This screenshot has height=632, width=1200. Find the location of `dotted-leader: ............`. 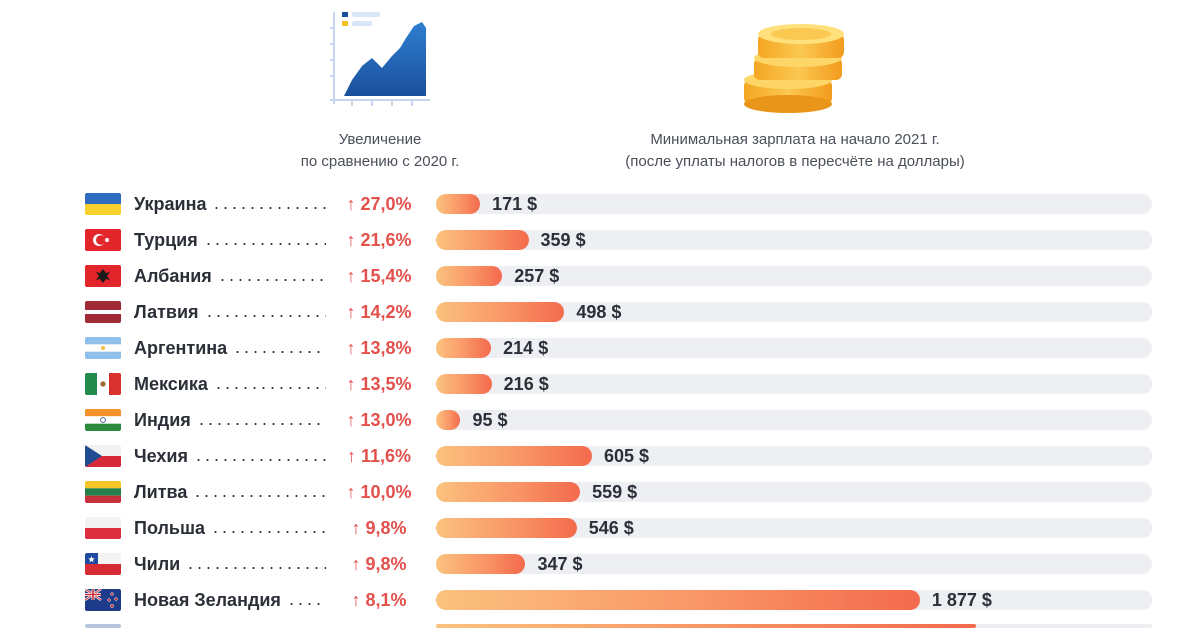

dotted-leader: ............ is located at coordinates (280, 347).